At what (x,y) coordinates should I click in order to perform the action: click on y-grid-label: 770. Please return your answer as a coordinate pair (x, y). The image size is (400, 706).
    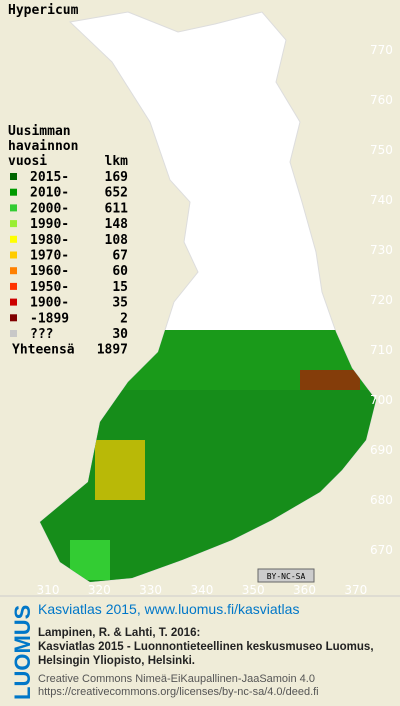
    Looking at the image, I should click on (381, 50).